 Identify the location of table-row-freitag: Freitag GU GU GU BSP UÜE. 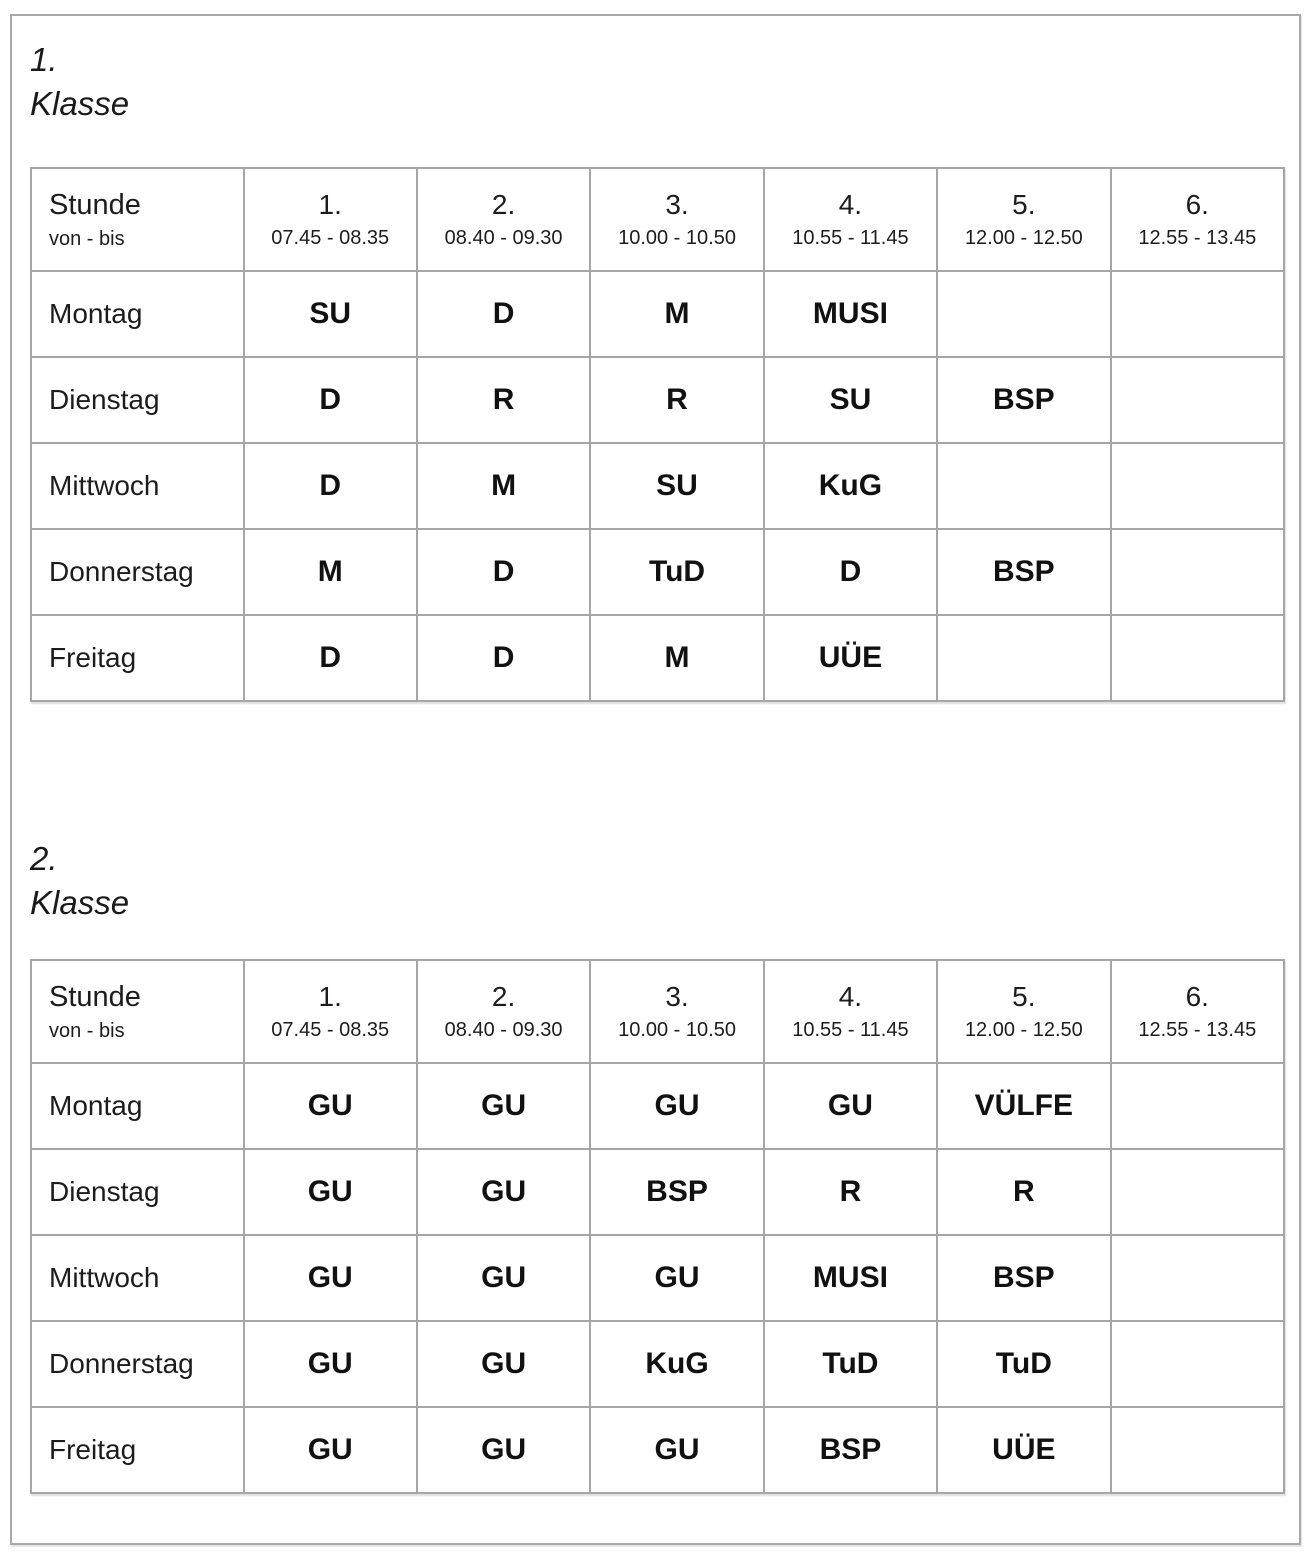
(658, 1450).